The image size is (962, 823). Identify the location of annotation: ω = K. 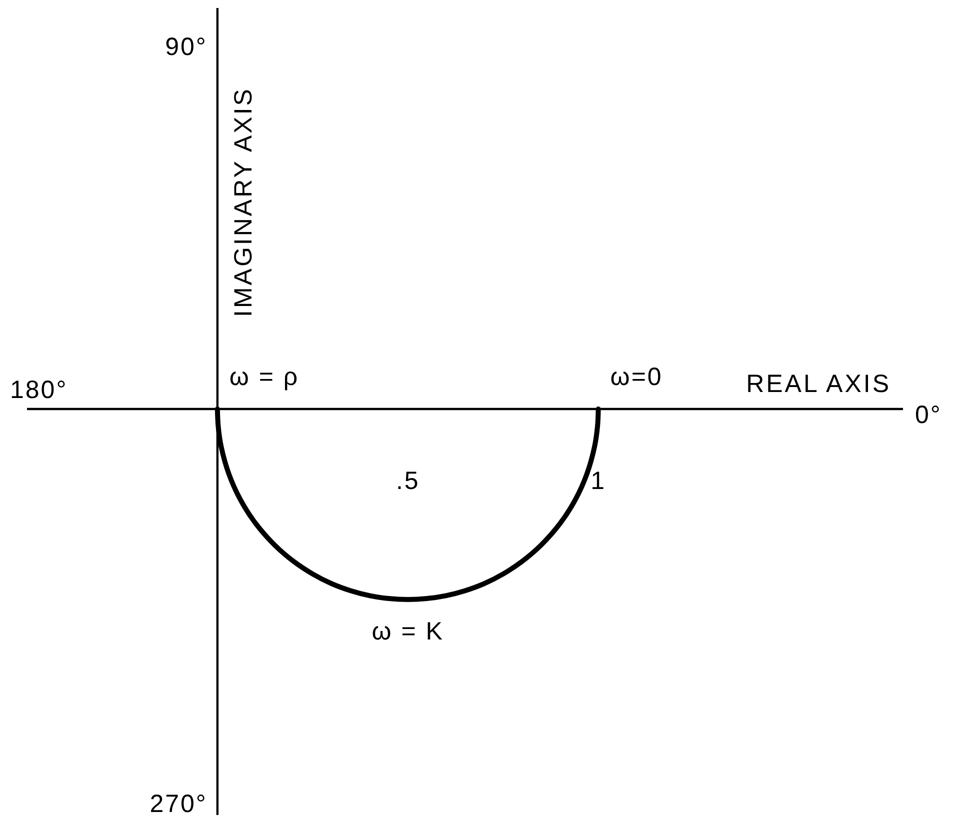
(408, 632).